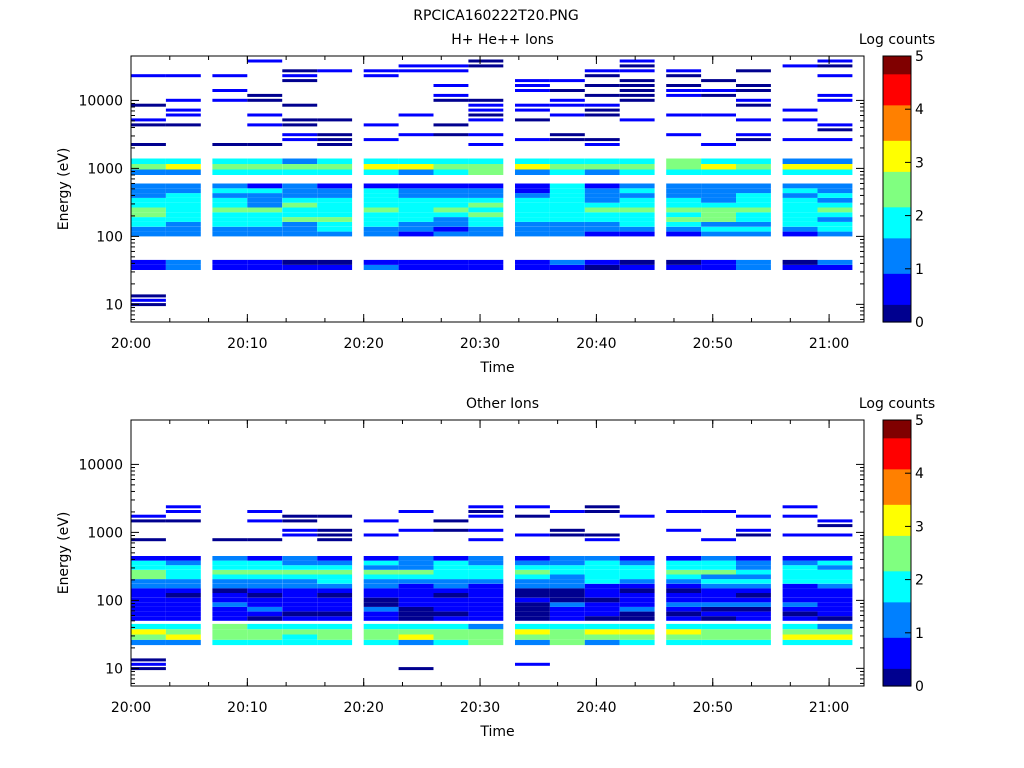 The image size is (1024, 768). I want to click on colorbar-frame, so click(897, 189).